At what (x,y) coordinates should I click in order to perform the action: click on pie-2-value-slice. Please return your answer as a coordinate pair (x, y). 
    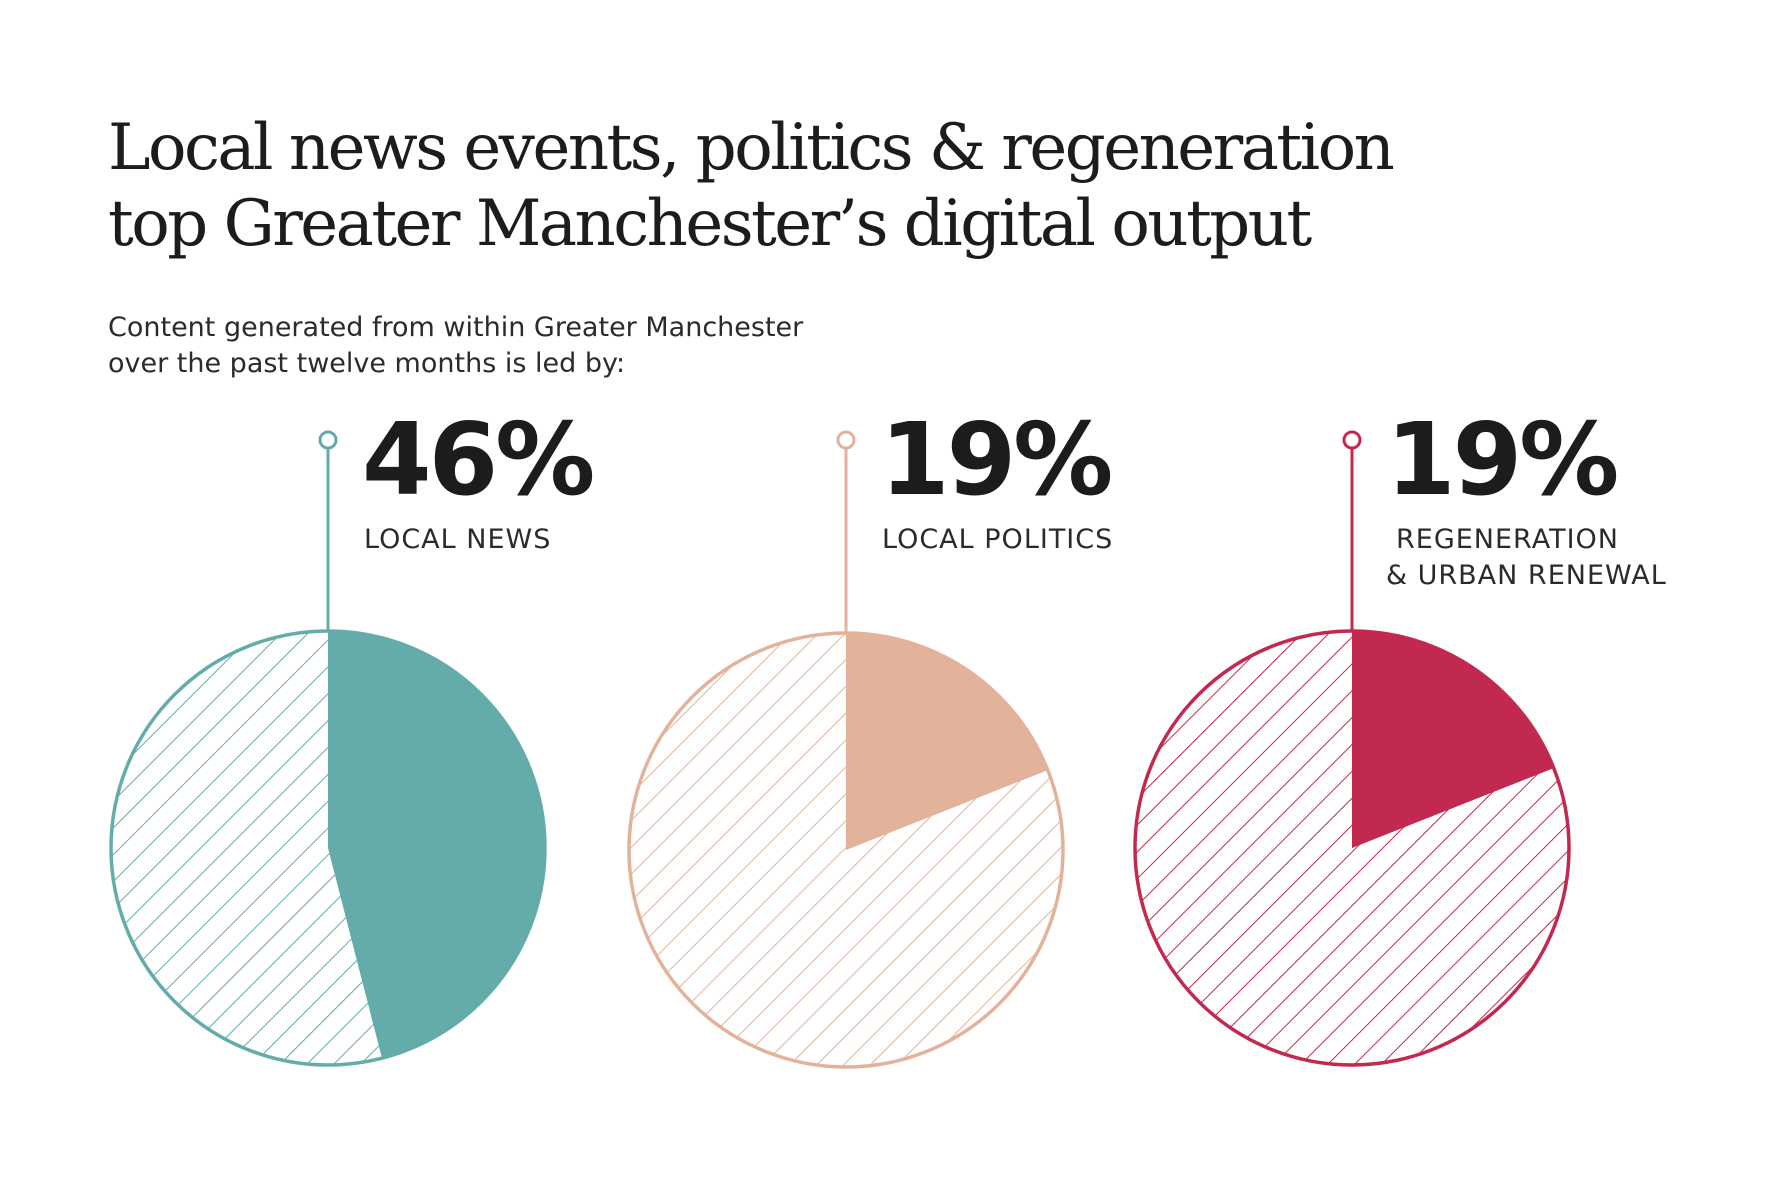
    Looking at the image, I should click on (947, 741).